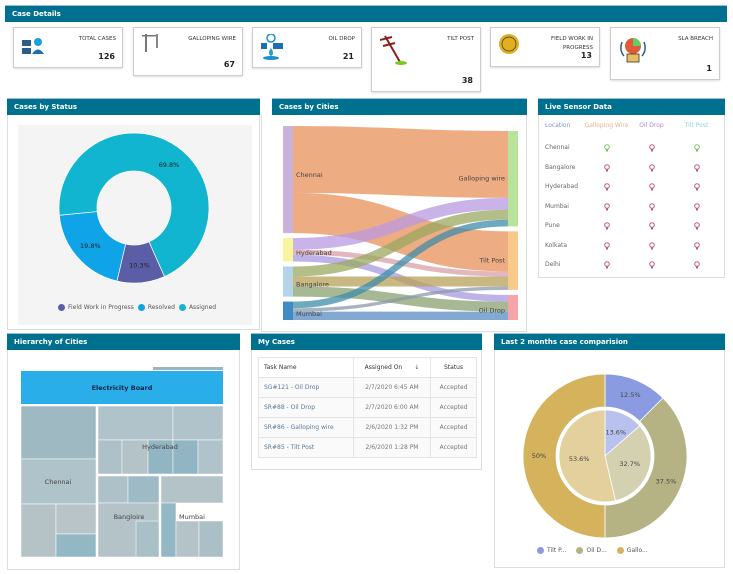 The height and width of the screenshot is (574, 733). I want to click on task-name-link: SG#121 - Oil Drop, so click(306, 387).